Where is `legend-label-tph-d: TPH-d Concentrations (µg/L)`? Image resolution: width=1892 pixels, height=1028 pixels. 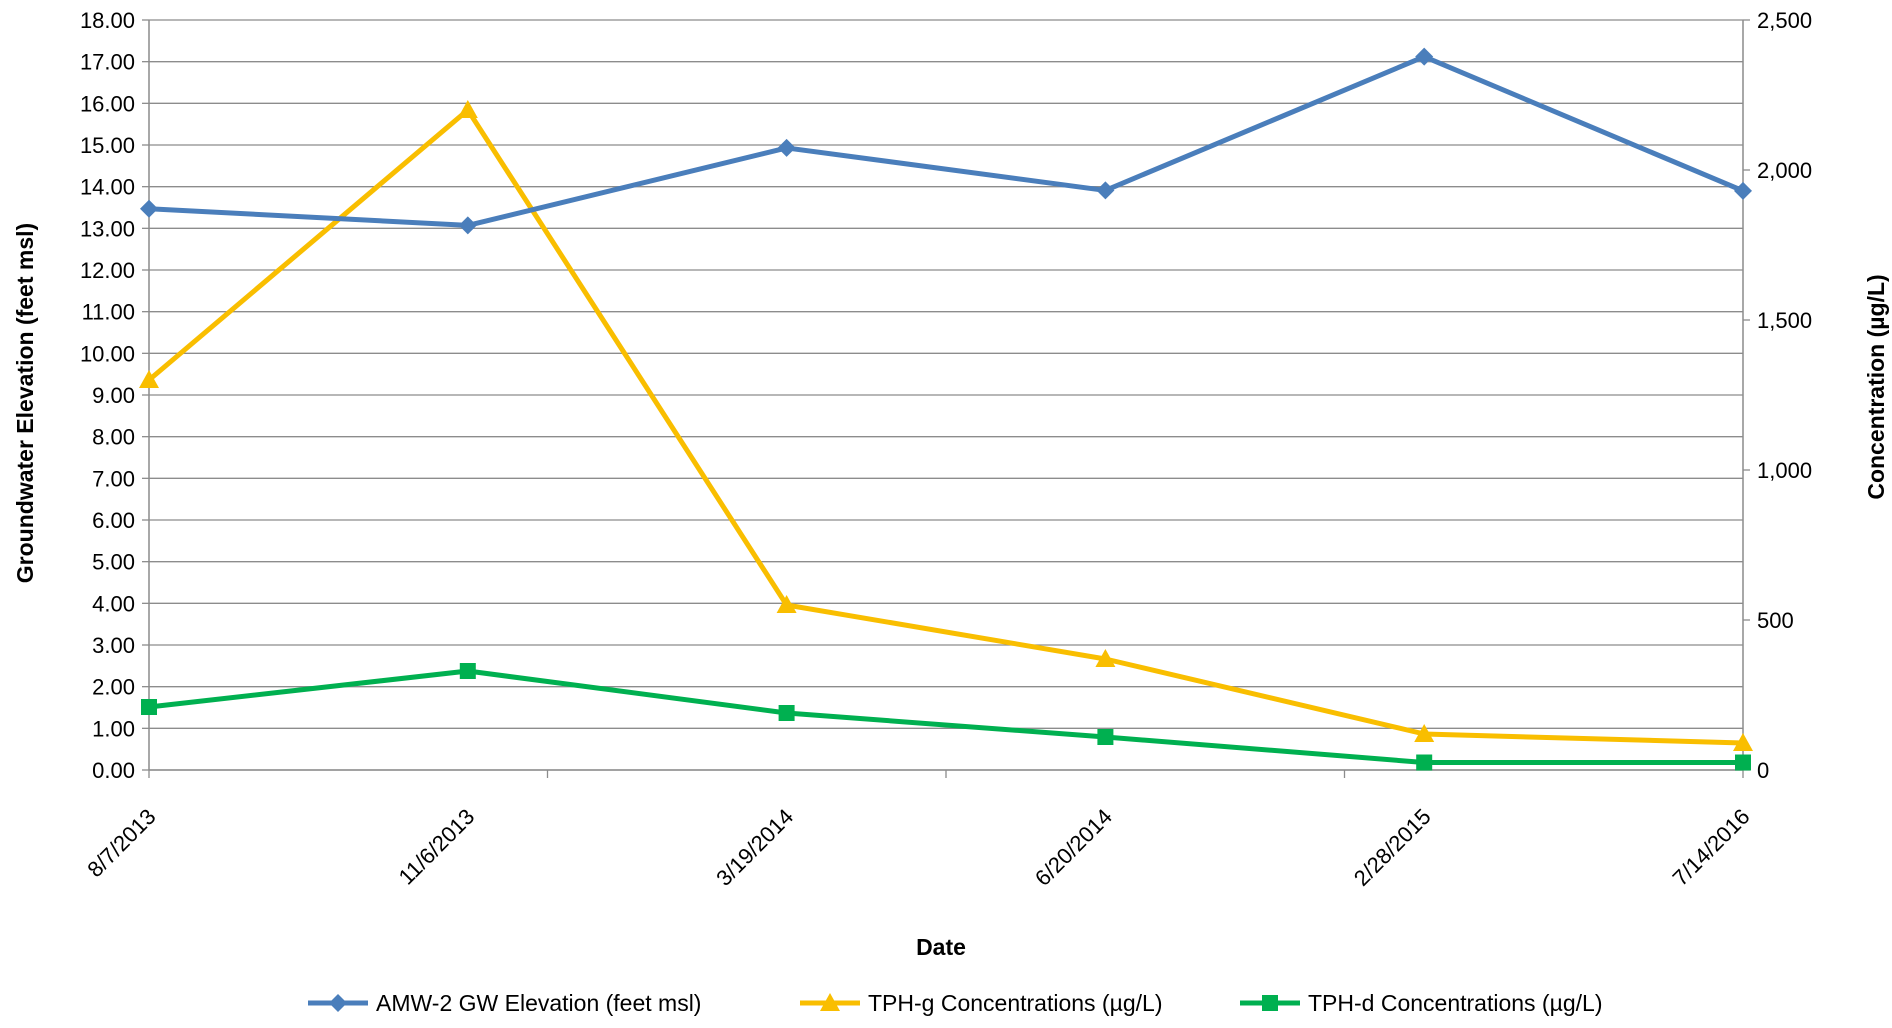
legend-label-tph-d: TPH-d Concentrations (µg/L) is located at coordinates (1455, 1003).